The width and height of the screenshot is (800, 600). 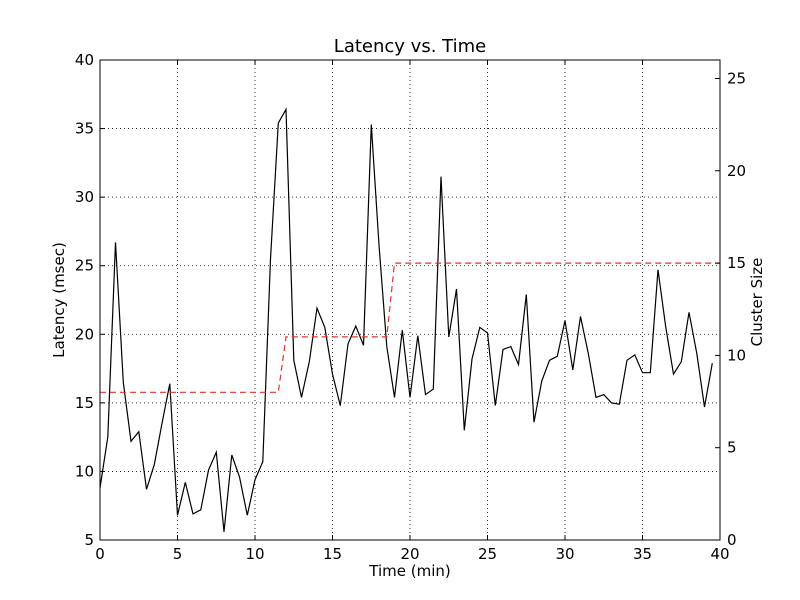 I want to click on y-tick-label: 25, so click(x=84, y=266).